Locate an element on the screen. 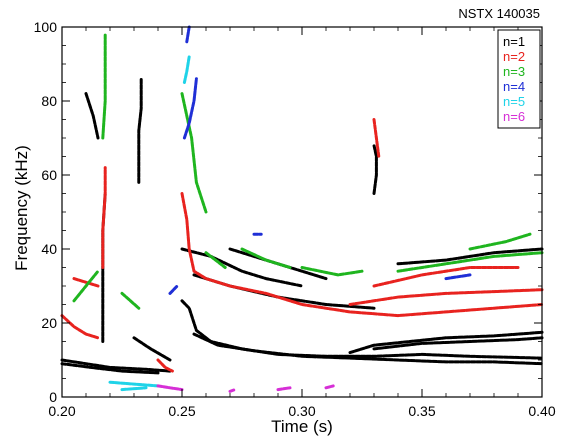 This screenshot has height=440, width=562. x-axis-title: Time (s) is located at coordinates (302, 426).